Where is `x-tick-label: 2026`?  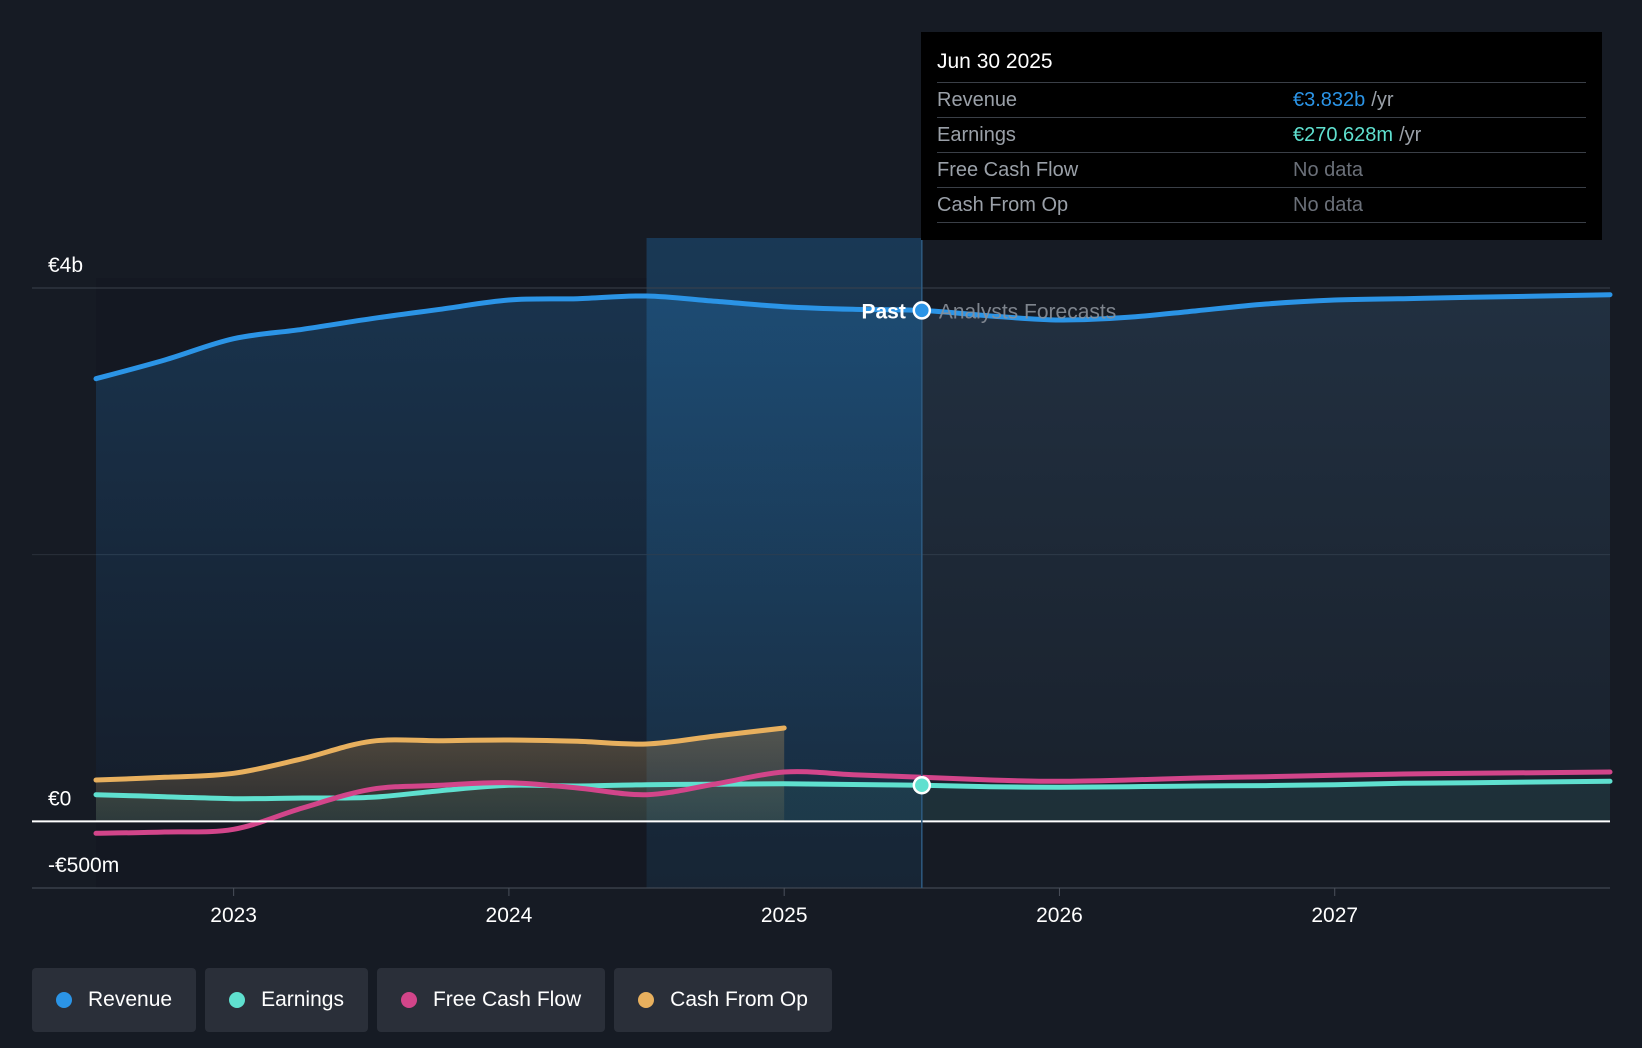 x-tick-label: 2026 is located at coordinates (1059, 915).